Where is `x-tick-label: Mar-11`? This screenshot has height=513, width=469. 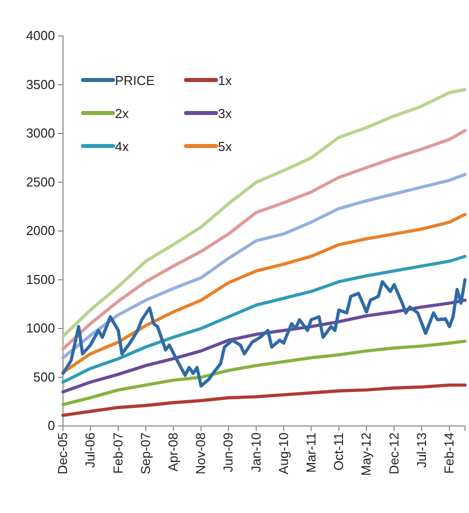 x-tick-label: Mar-11 is located at coordinates (310, 452).